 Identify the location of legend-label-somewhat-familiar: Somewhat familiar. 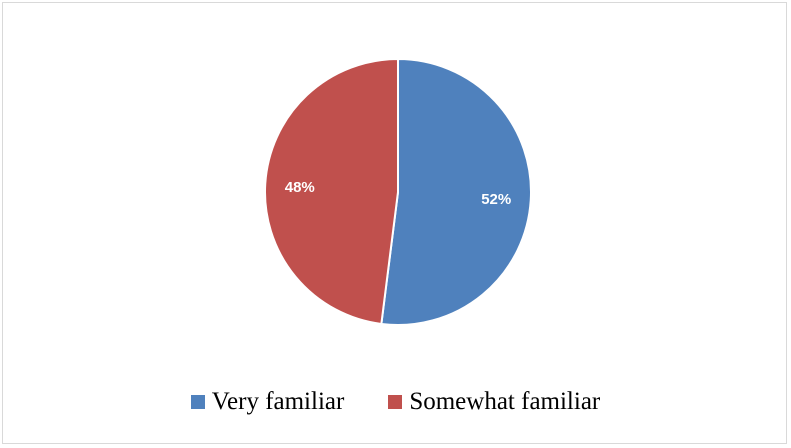
(505, 401).